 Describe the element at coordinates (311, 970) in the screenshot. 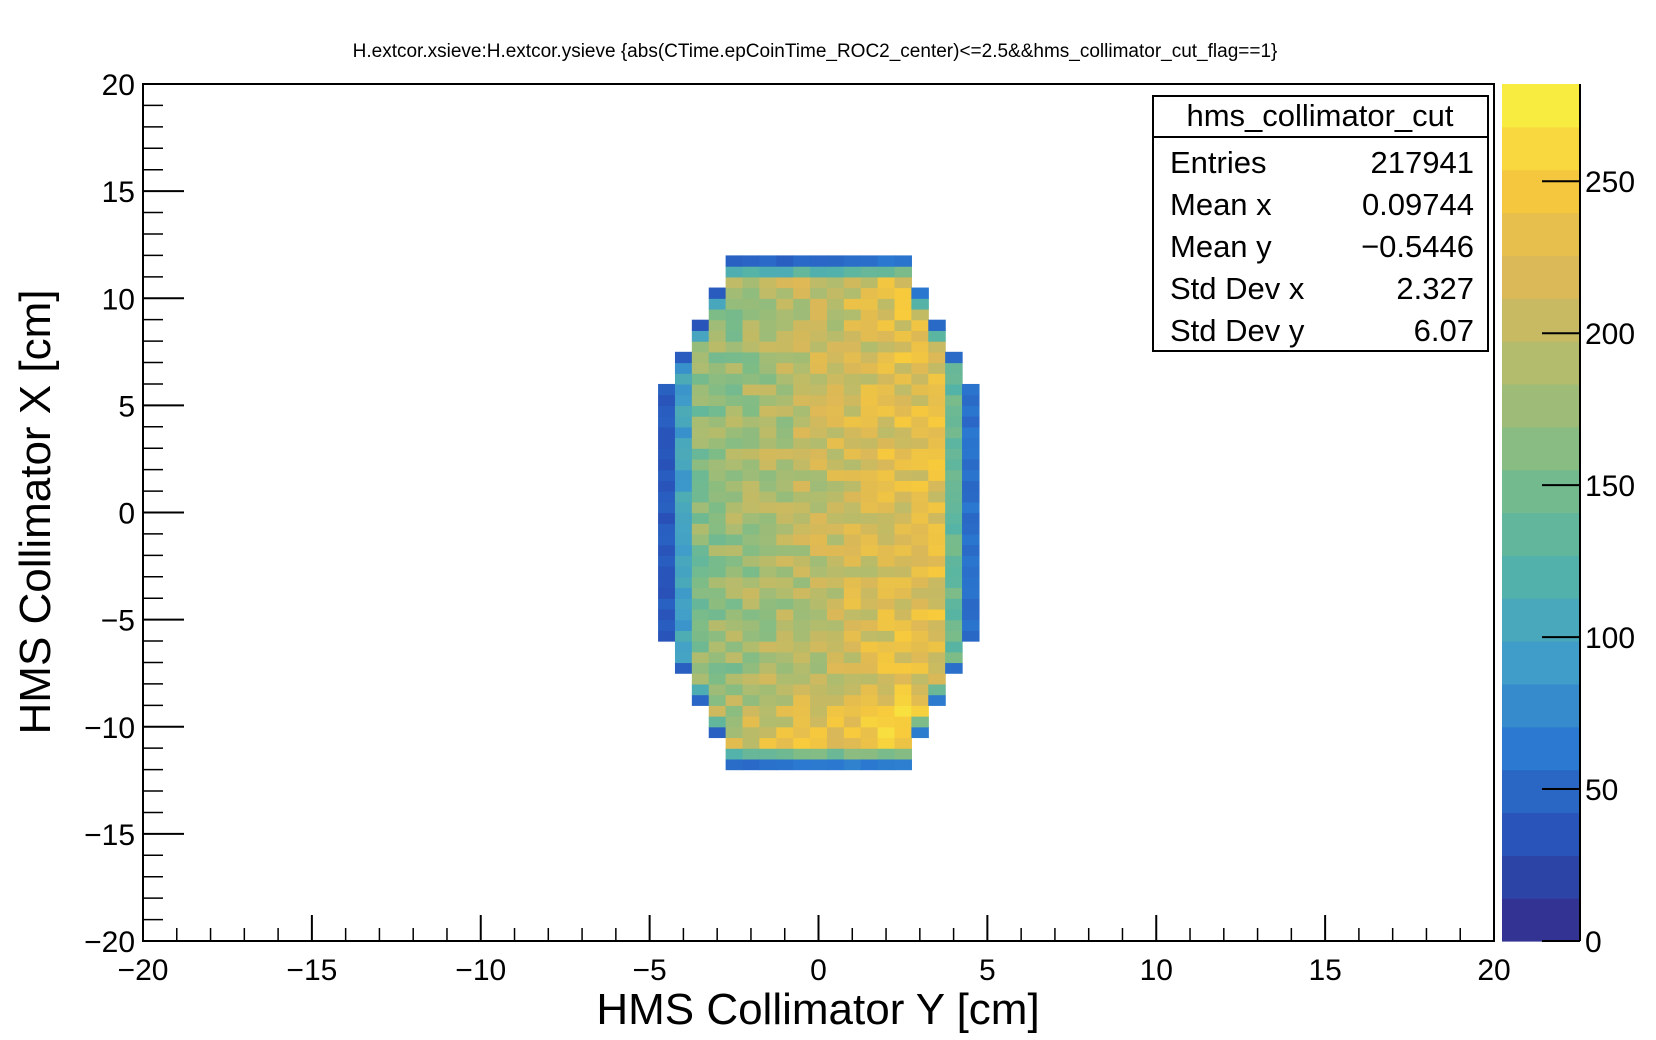

I see `x-tick-label: −15` at that location.